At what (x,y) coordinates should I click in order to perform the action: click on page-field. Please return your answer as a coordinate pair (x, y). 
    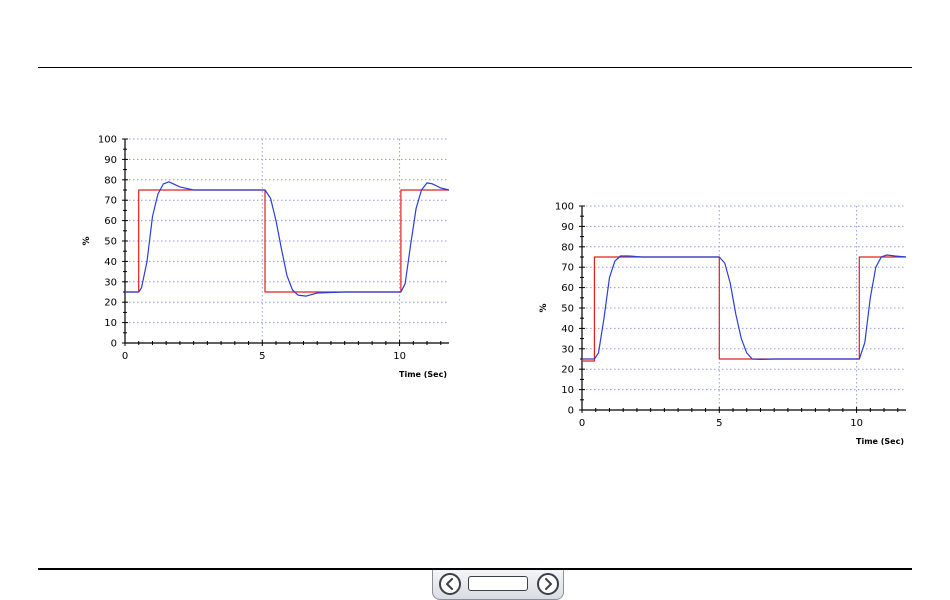
    Looking at the image, I should click on (498, 583).